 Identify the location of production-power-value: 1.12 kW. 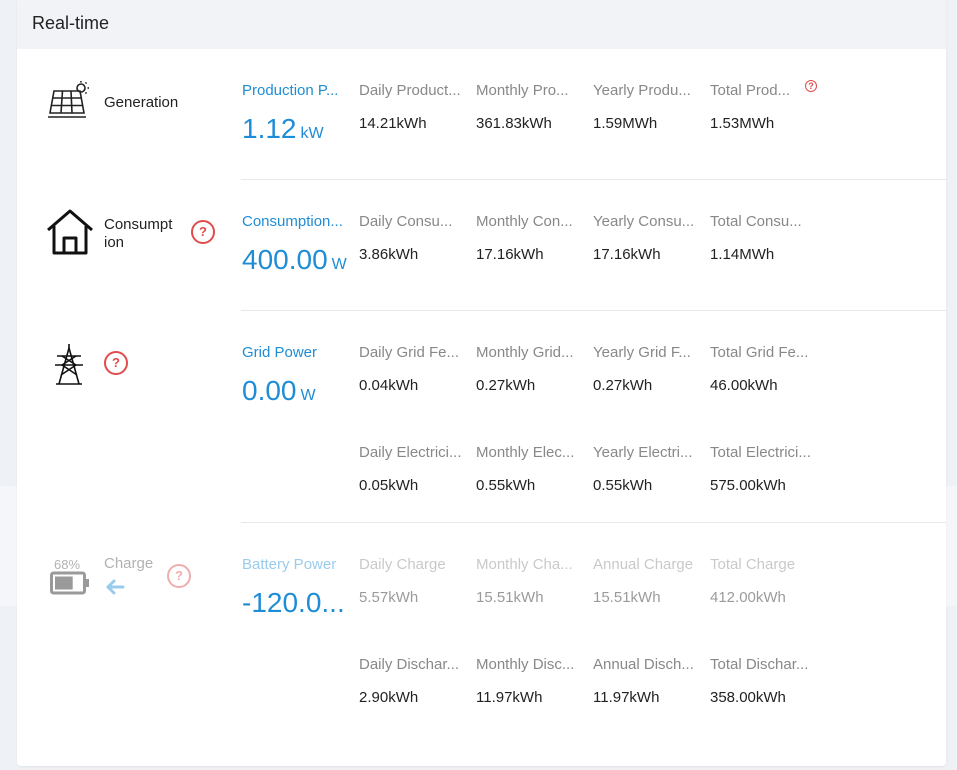
(283, 129).